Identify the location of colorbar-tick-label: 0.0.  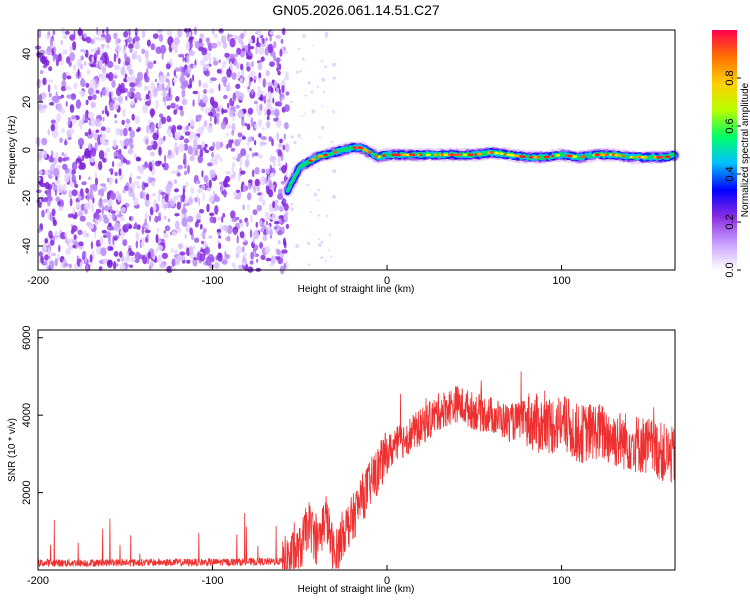
(730, 269).